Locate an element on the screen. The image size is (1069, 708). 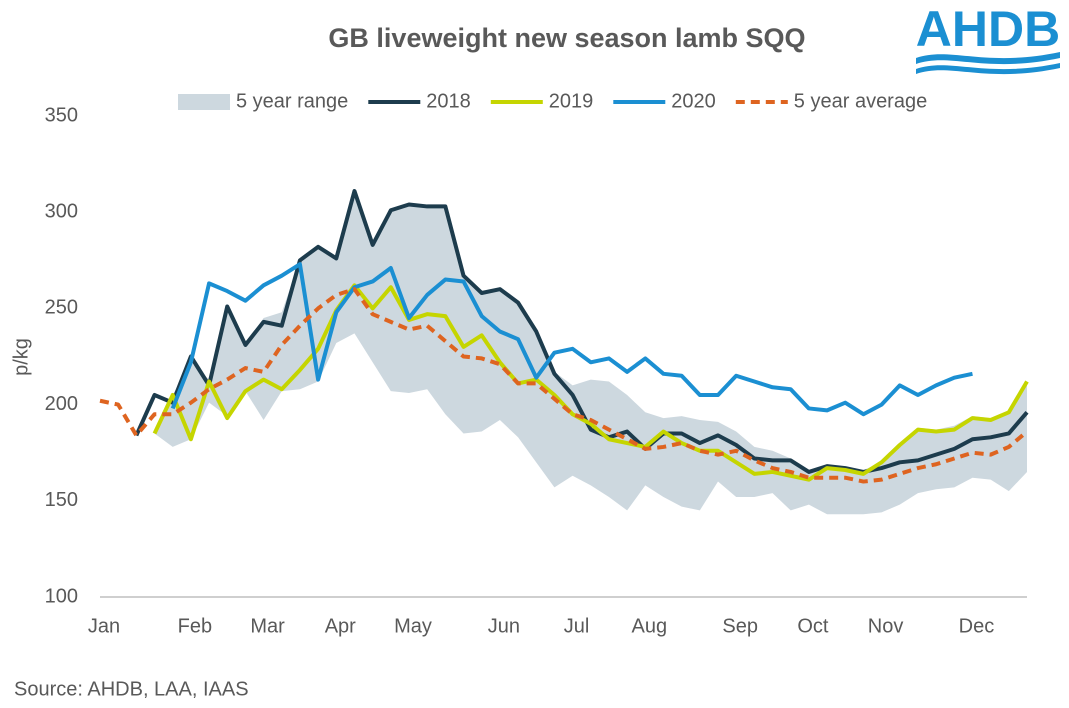
x-tick-label: Jun is located at coordinates (504, 626).